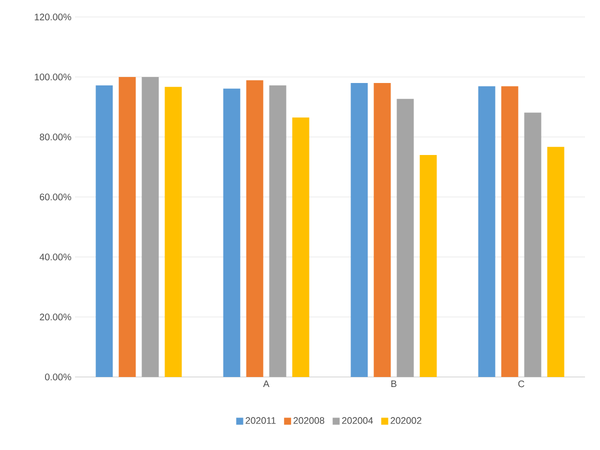 This screenshot has height=450, width=600. I want to click on y-tick-label: 80.00%, so click(56, 137).